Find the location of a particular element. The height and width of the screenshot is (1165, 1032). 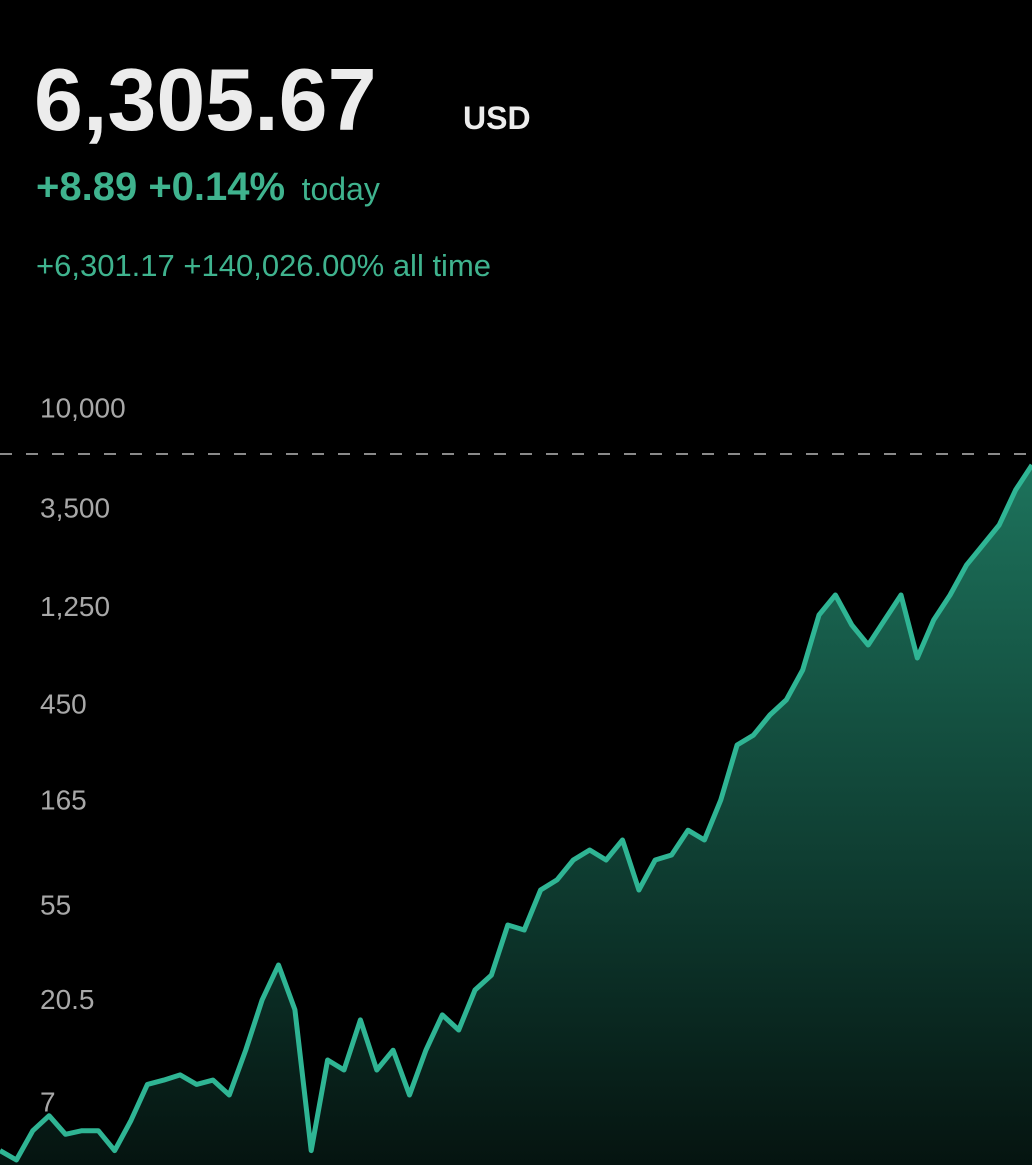

y-tick-label: 20.5 is located at coordinates (67, 999).